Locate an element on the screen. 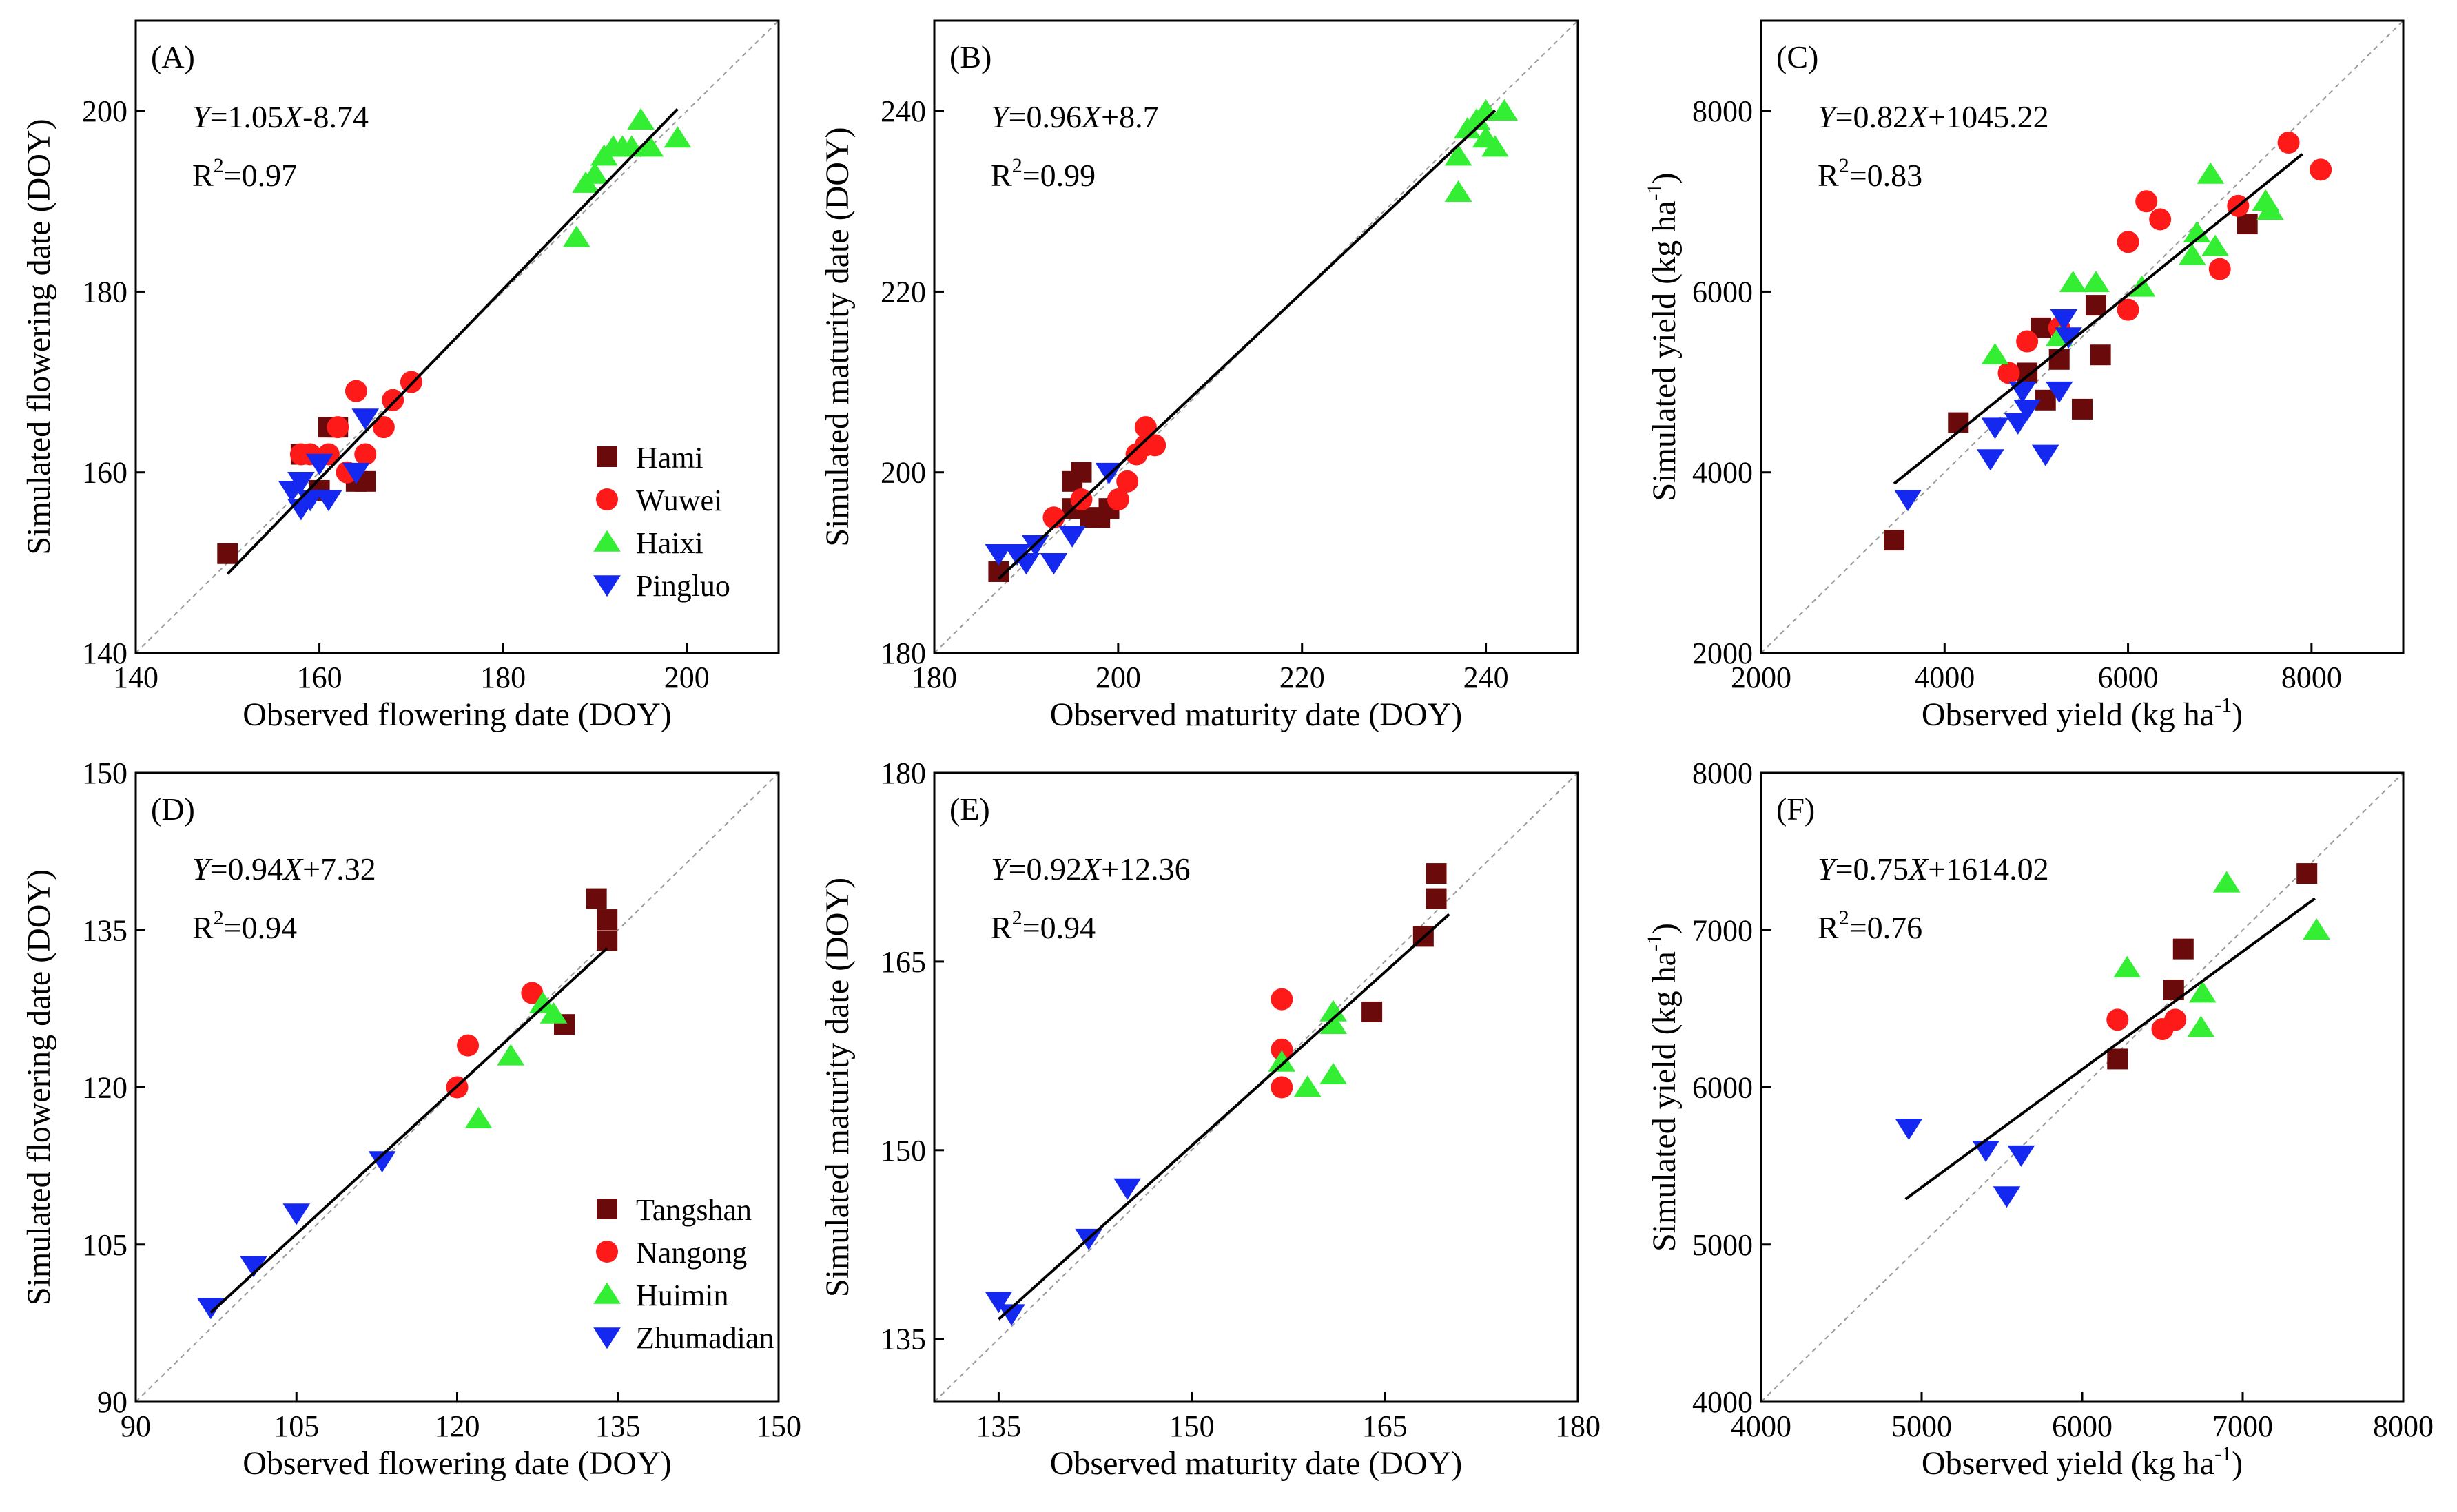  r2-value: =0.94 is located at coordinates (1059, 927).